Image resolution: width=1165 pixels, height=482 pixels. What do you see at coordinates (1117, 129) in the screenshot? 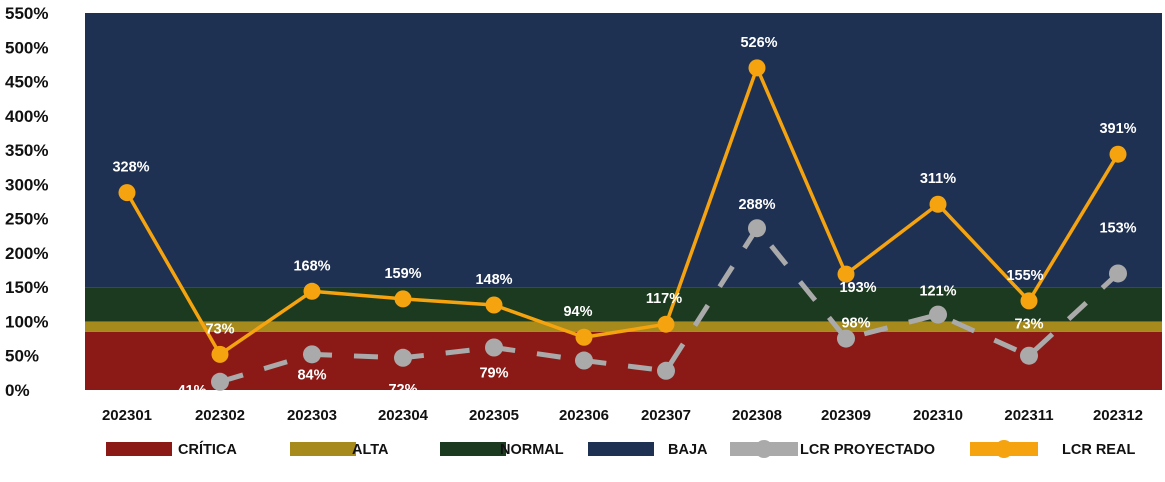
I see `data-label: 391%` at bounding box center [1117, 129].